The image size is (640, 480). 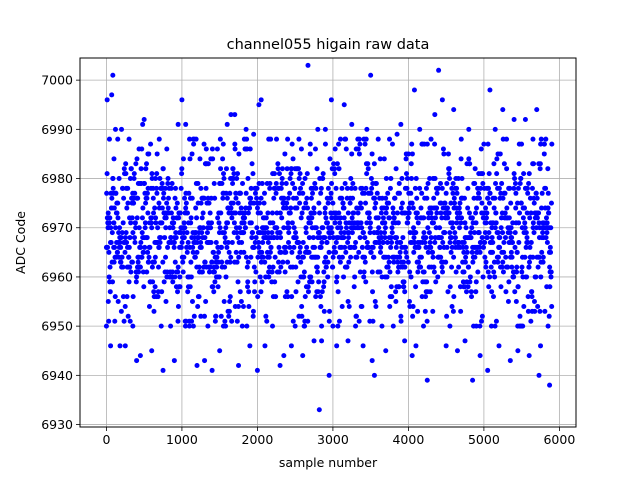 What do you see at coordinates (333, 439) in the screenshot?
I see `x-tick-label: 3000` at bounding box center [333, 439].